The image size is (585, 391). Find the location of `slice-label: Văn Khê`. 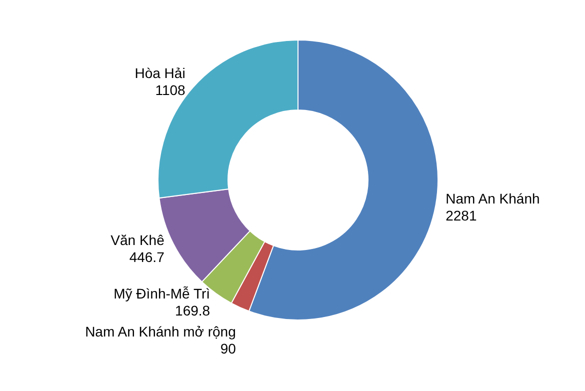

slice-label: Văn Khê is located at coordinates (137, 240).